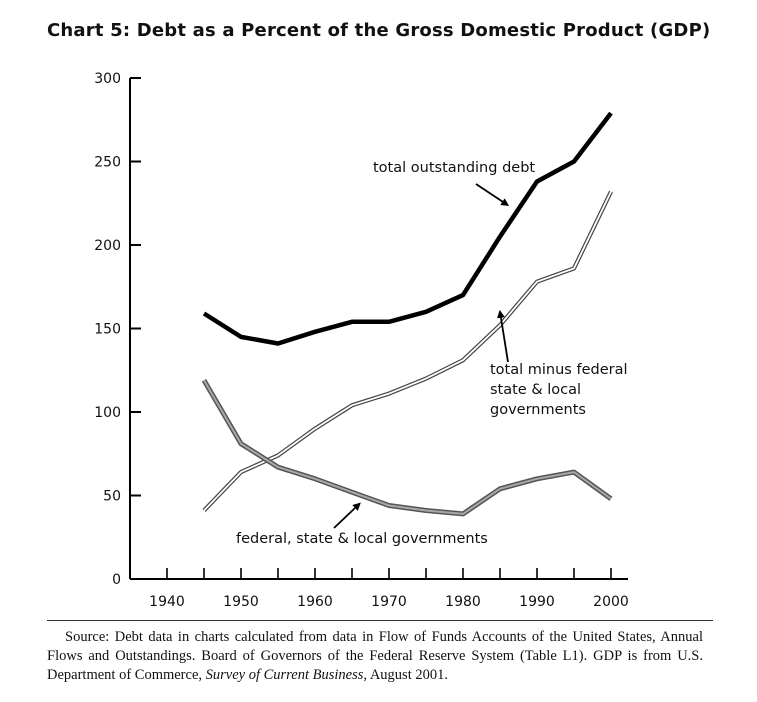 Image resolution: width=757 pixels, height=702 pixels. I want to click on series-line, so click(407, 448).